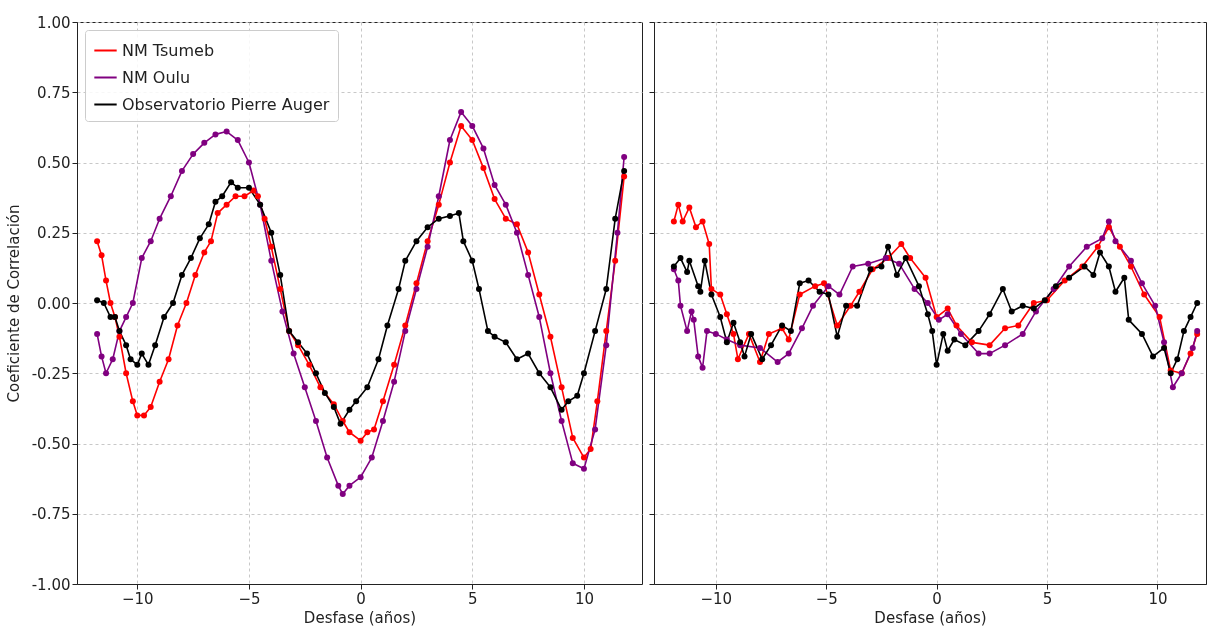 This screenshot has width=1222, height=633. I want to click on y-tick-label: 0.50, so click(54, 163).